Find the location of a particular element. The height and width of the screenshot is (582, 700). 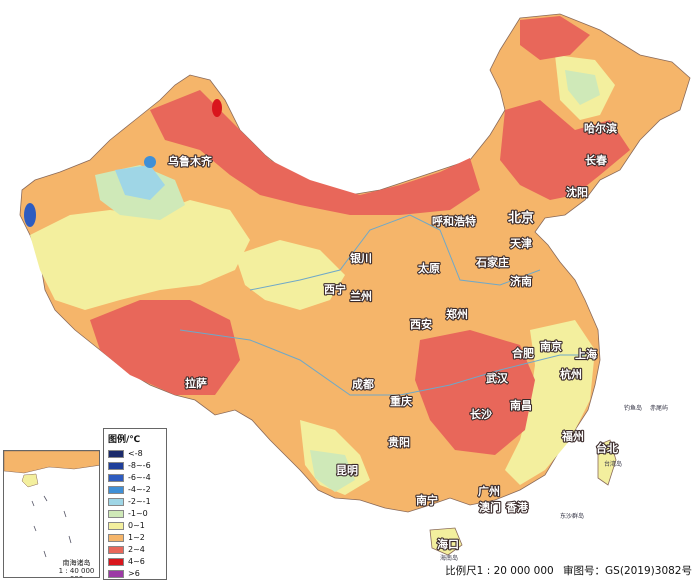

zone-0-1-west is located at coordinates (140, 255).